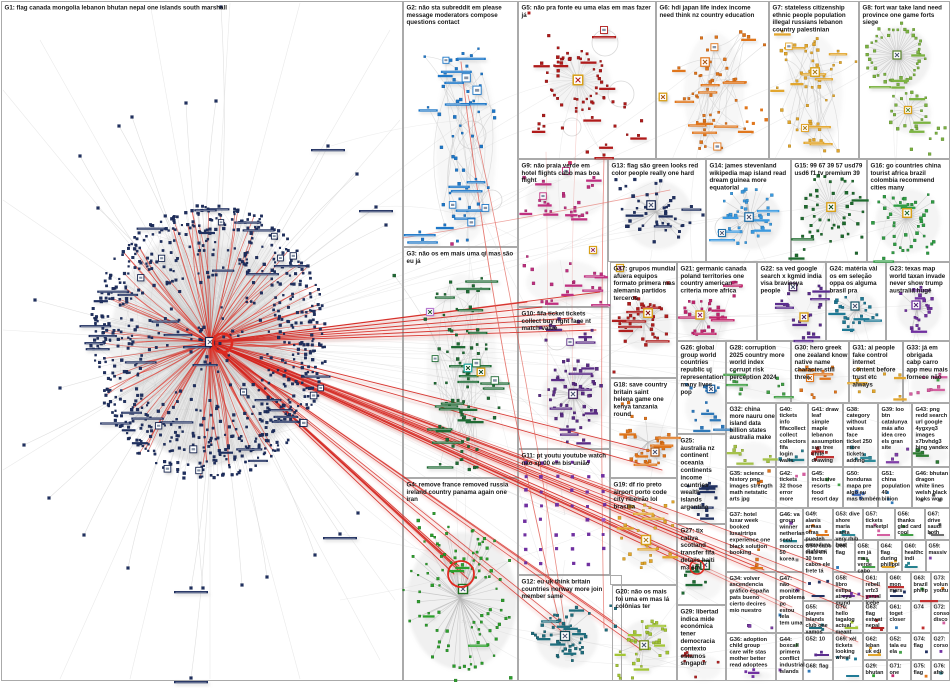  Describe the element at coordinates (815, 640) in the screenshot. I see `svg-text: G52: 10` at that location.